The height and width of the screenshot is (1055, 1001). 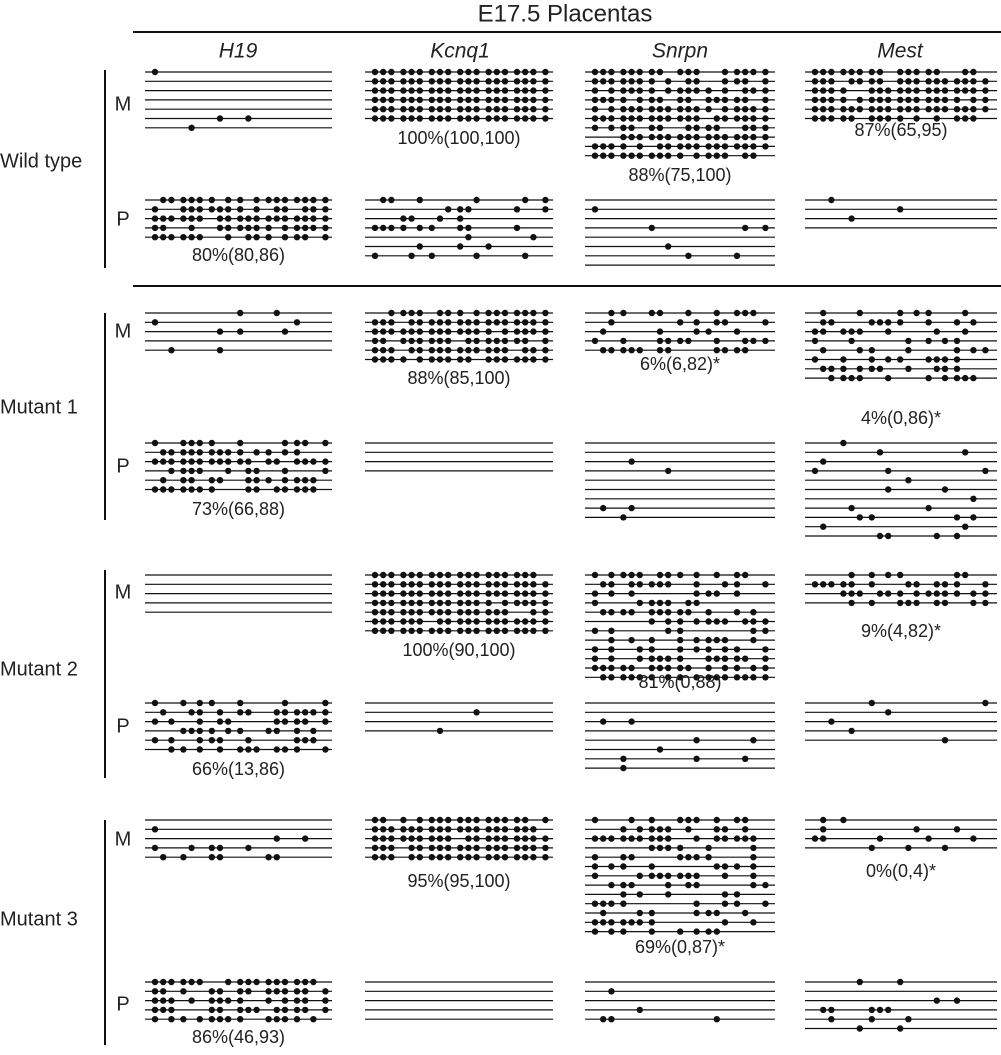 I want to click on allele-label: P, so click(x=122, y=726).